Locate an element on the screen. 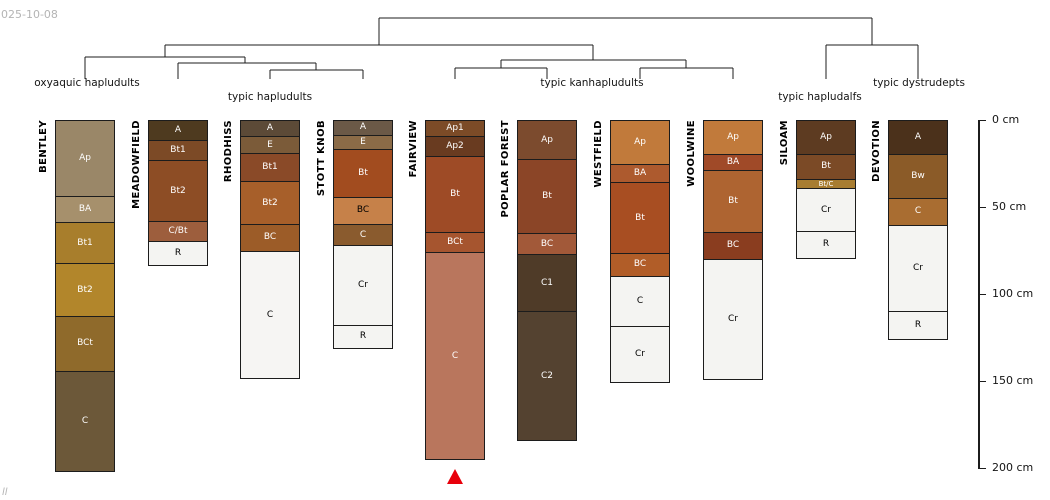 This screenshot has height=500, width=1050. profile-column: Ap BA Bt BC Cr is located at coordinates (733, 250).